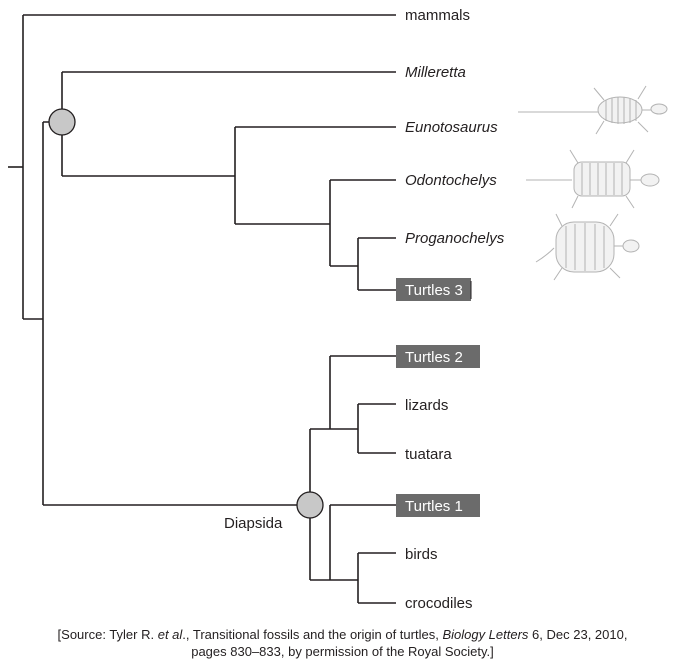 The height and width of the screenshot is (664, 685). Describe the element at coordinates (578, 634) in the screenshot. I see `source-suffix: 6, Dec 23, 2010,` at that location.